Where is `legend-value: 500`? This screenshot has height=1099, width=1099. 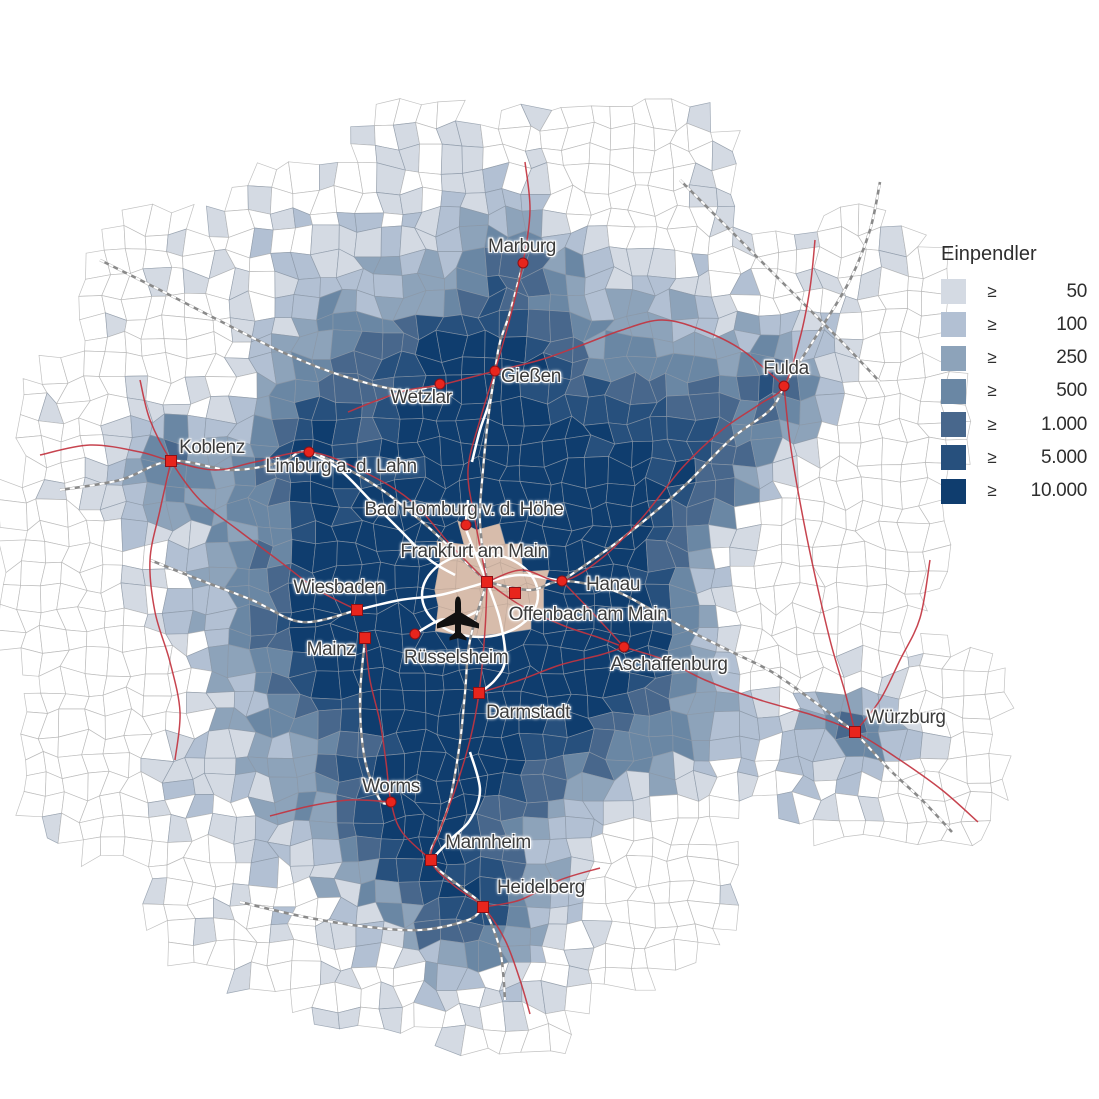
legend-value: 500 is located at coordinates (1071, 391).